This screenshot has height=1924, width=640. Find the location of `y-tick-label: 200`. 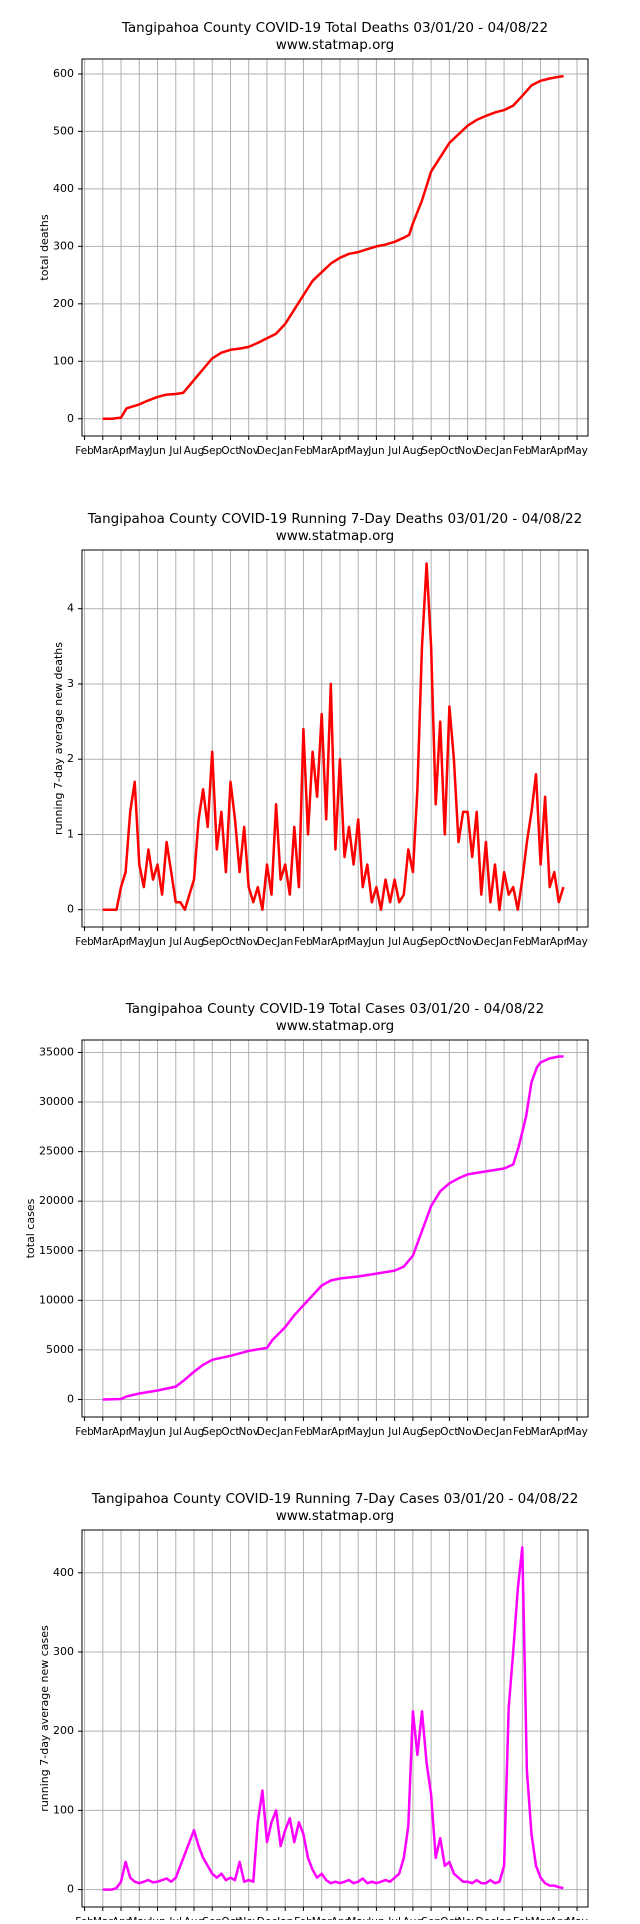

y-tick-label: 200 is located at coordinates (63, 303).